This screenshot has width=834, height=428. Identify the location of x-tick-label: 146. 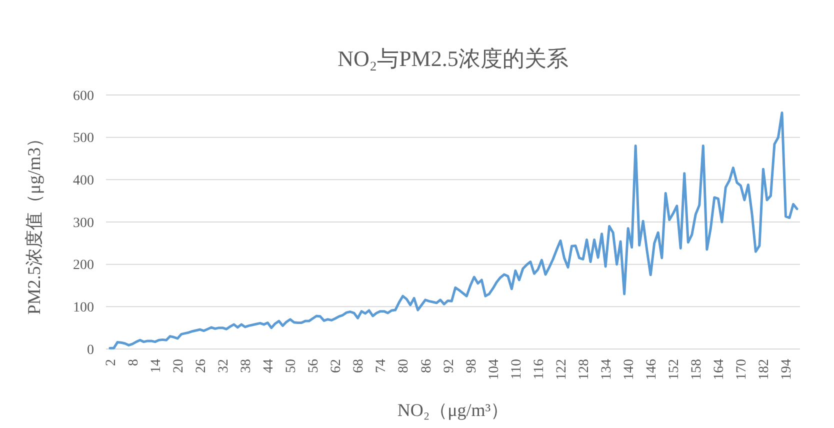
(652, 369).